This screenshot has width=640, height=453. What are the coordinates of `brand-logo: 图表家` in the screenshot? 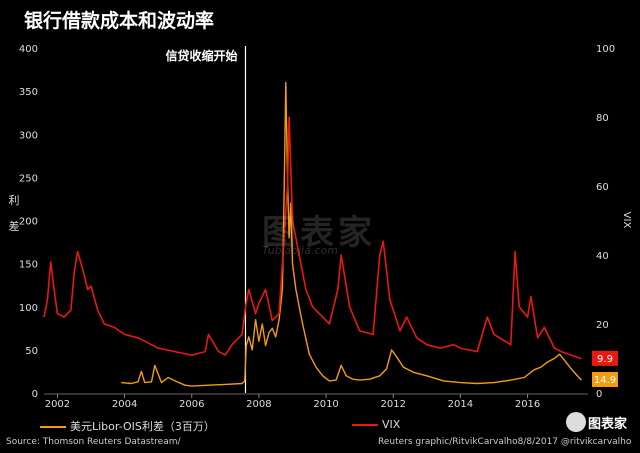 It's located at (599, 423).